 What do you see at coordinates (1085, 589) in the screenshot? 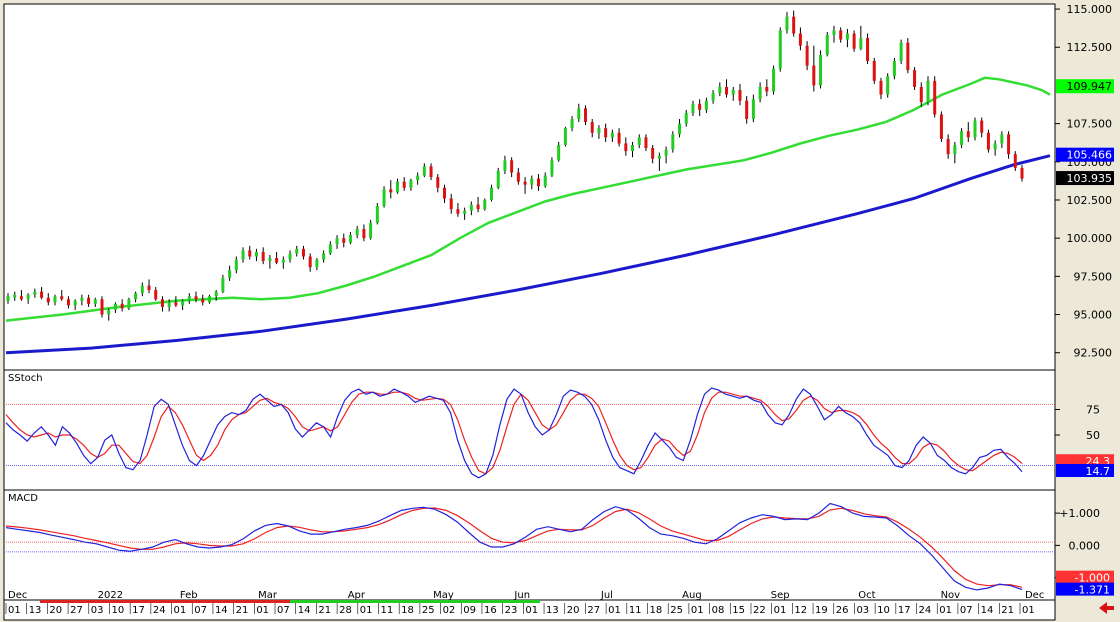
I see `value-badge: -1.371` at bounding box center [1085, 589].